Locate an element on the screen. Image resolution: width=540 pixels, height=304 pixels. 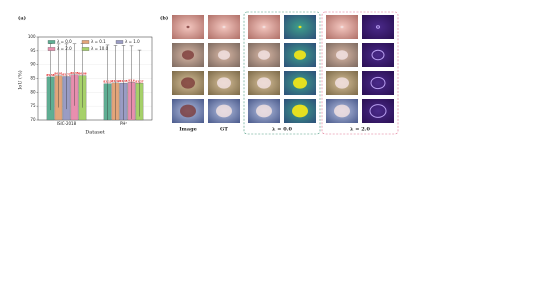
y-axis-label: IoU (%) is located at coordinates (20, 79).